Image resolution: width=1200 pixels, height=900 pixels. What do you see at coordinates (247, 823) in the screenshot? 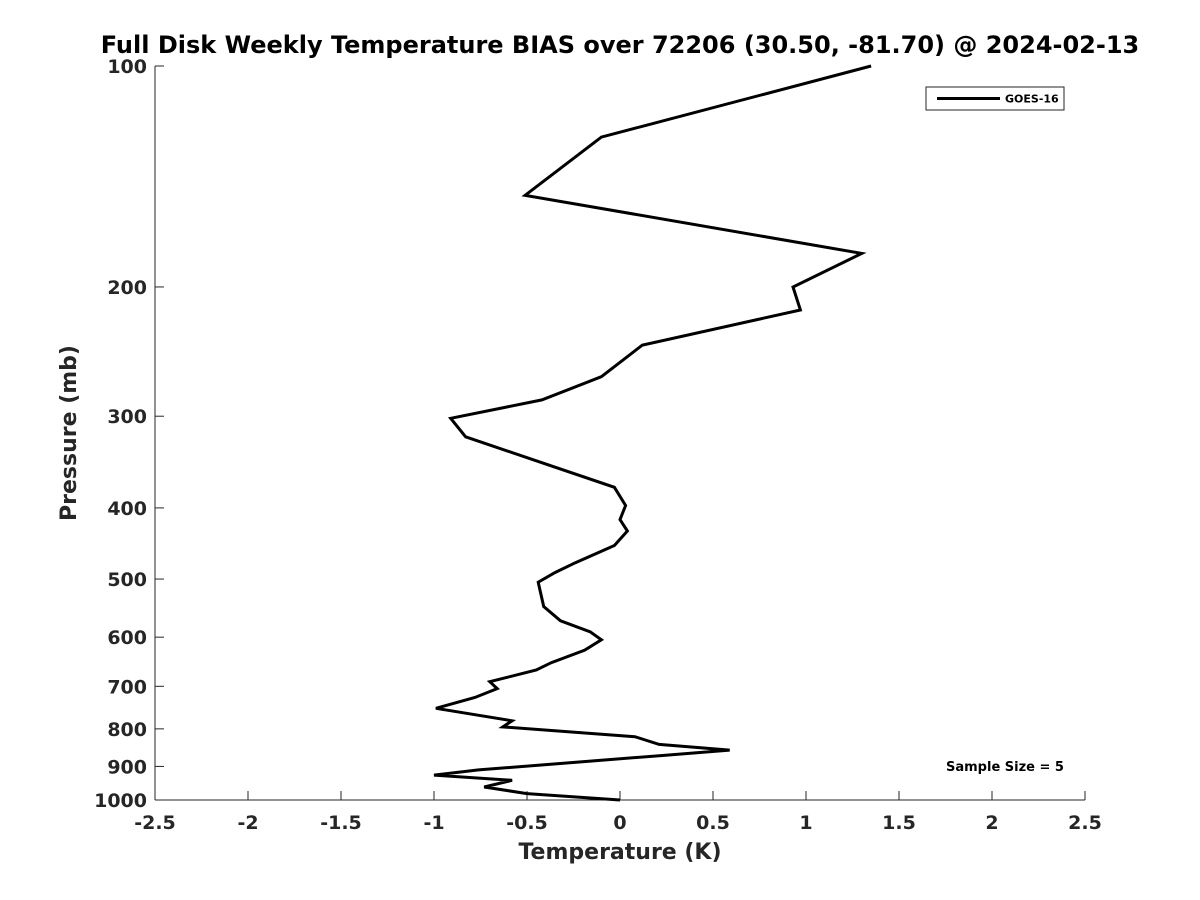
I see `x-tick-label: -2` at bounding box center [247, 823].